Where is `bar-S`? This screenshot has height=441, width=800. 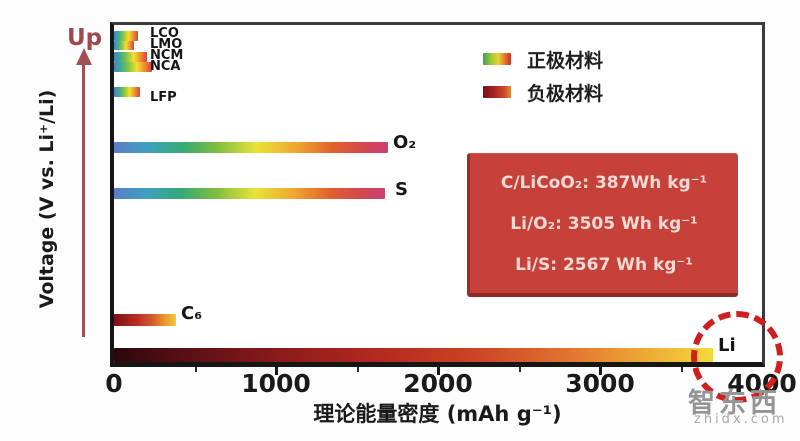 bar-S is located at coordinates (249, 193).